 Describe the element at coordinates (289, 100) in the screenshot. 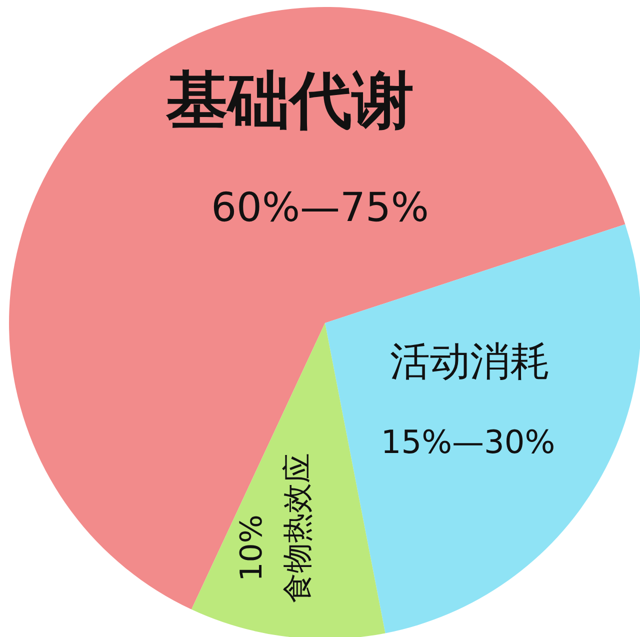

I see `slice-label: 基础代谢` at that location.